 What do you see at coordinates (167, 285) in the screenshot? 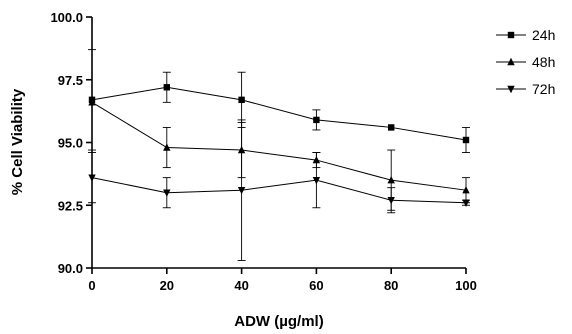
I see `x-tick-label: 20` at bounding box center [167, 285].